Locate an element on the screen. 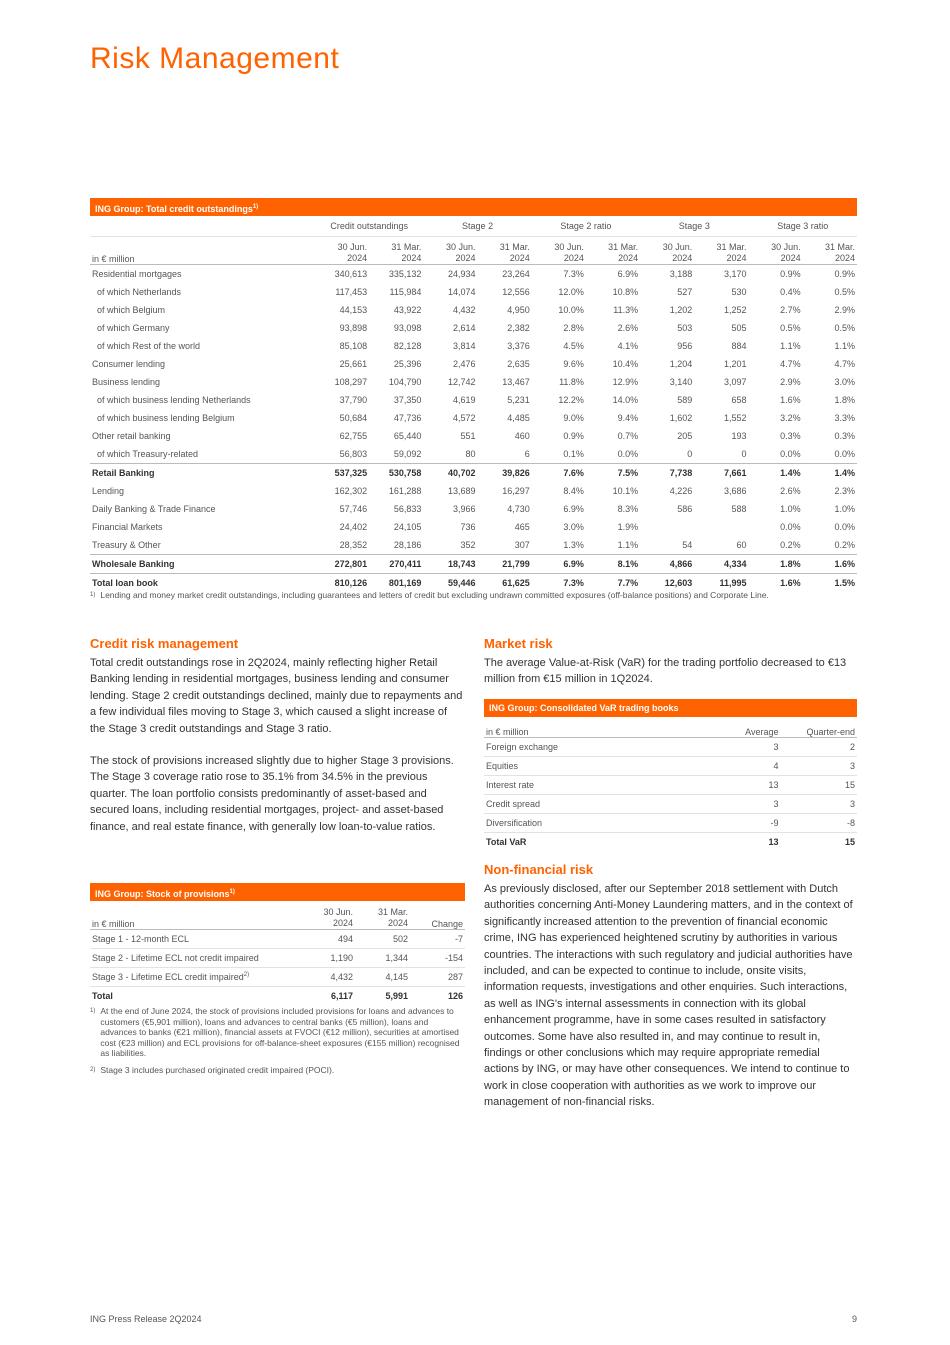  row-label-text: Interest rate is located at coordinates (510, 784).